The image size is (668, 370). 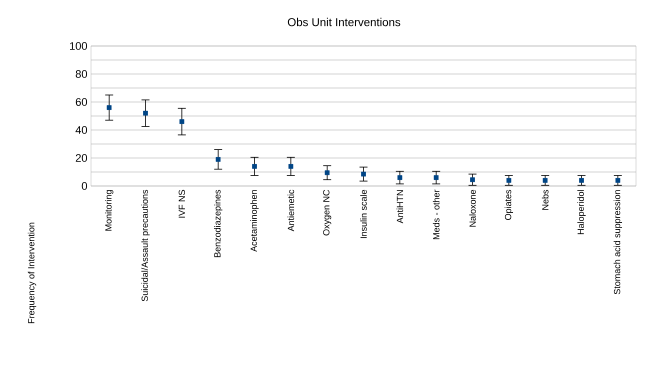 I want to click on x-tick-label: Meds - other, so click(x=436, y=215).